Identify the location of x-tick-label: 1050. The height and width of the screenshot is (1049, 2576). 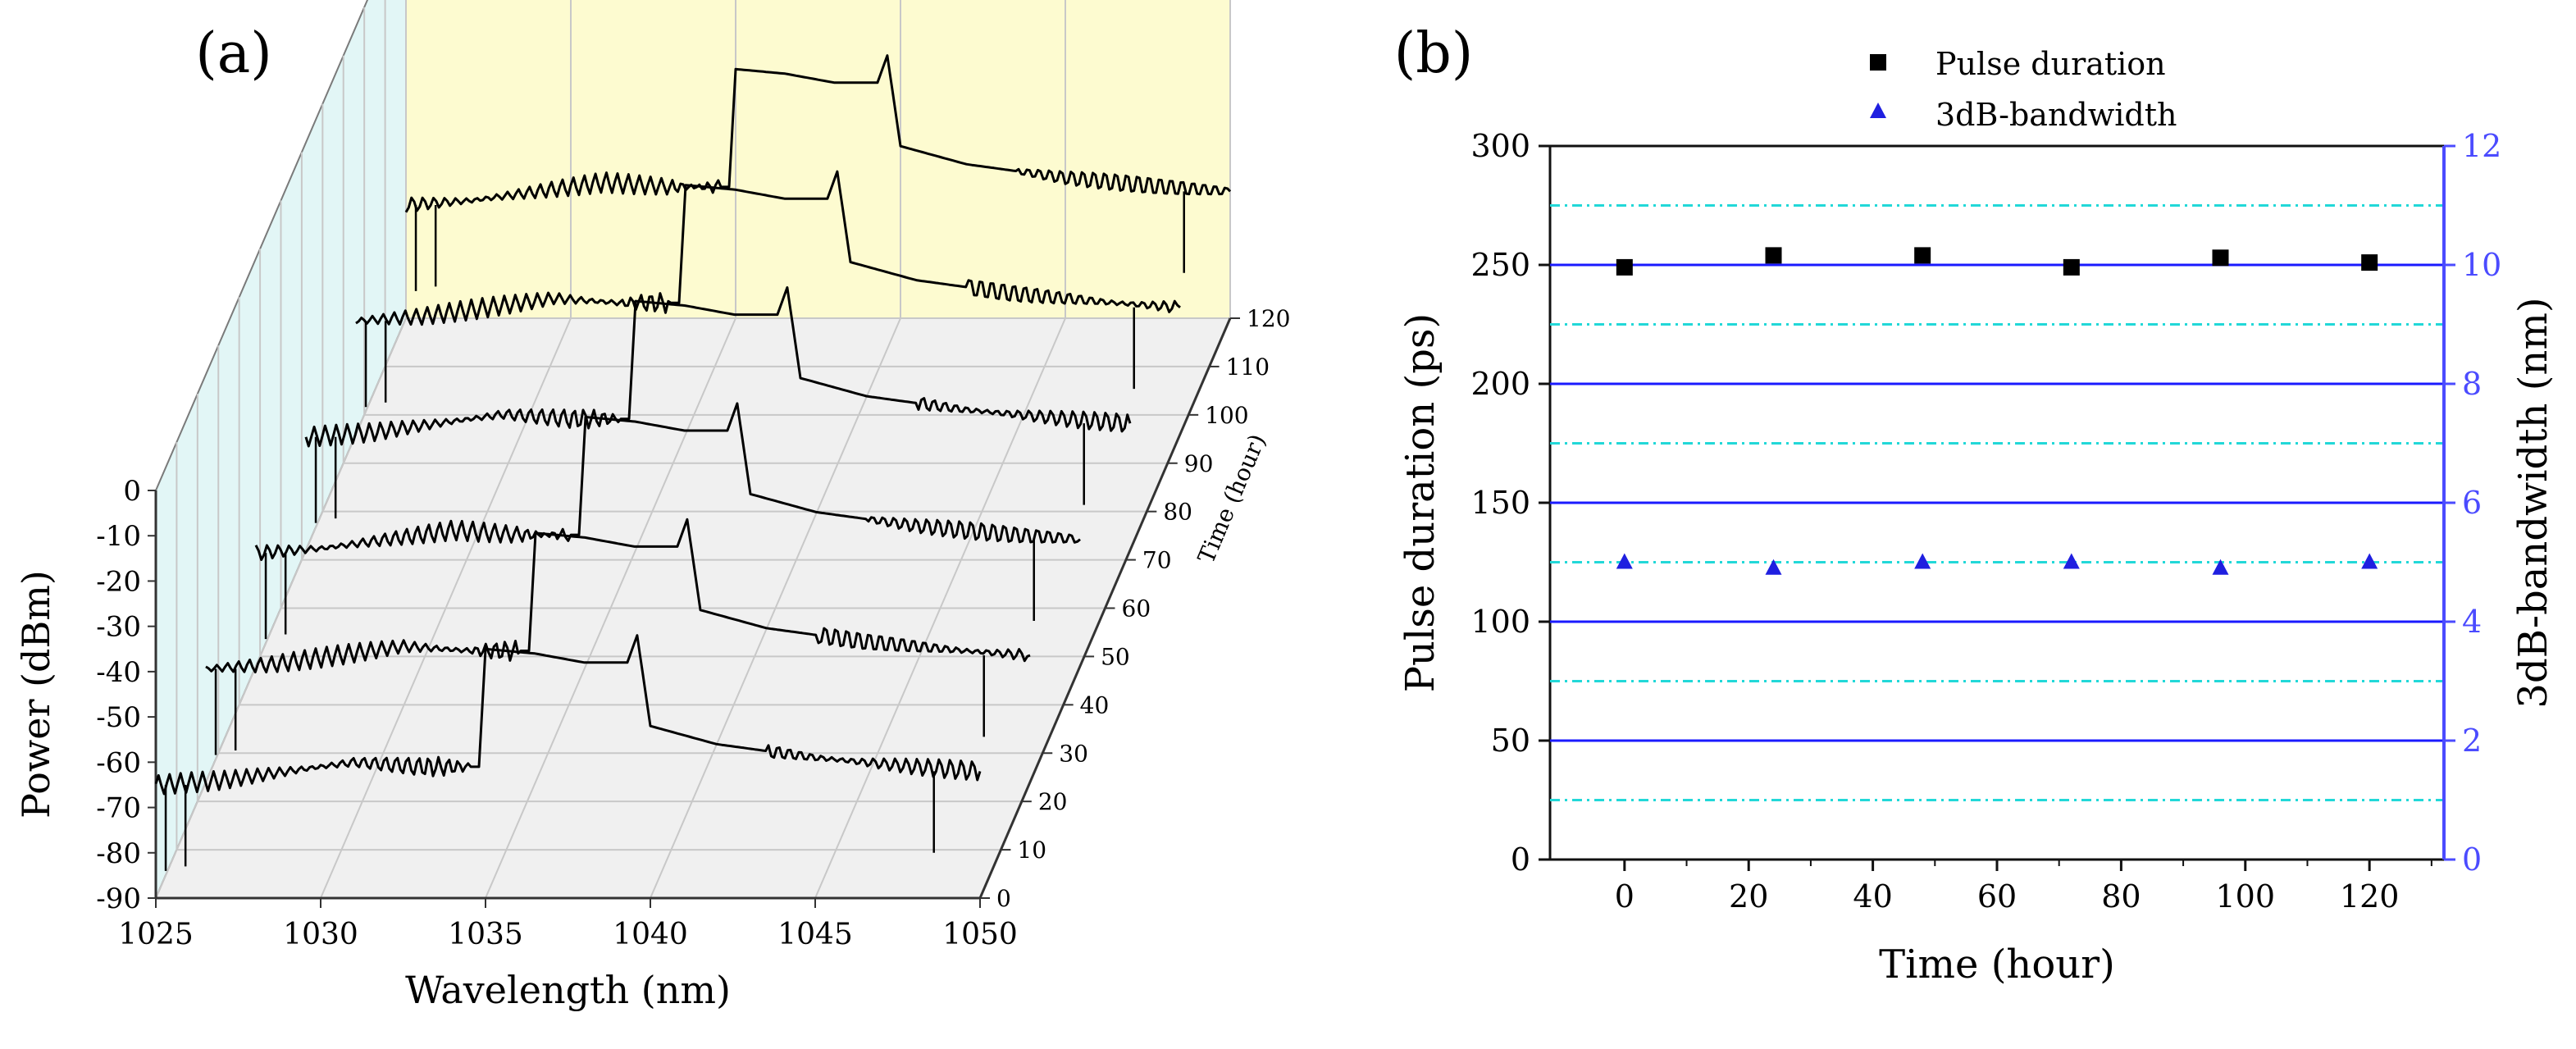
(980, 935).